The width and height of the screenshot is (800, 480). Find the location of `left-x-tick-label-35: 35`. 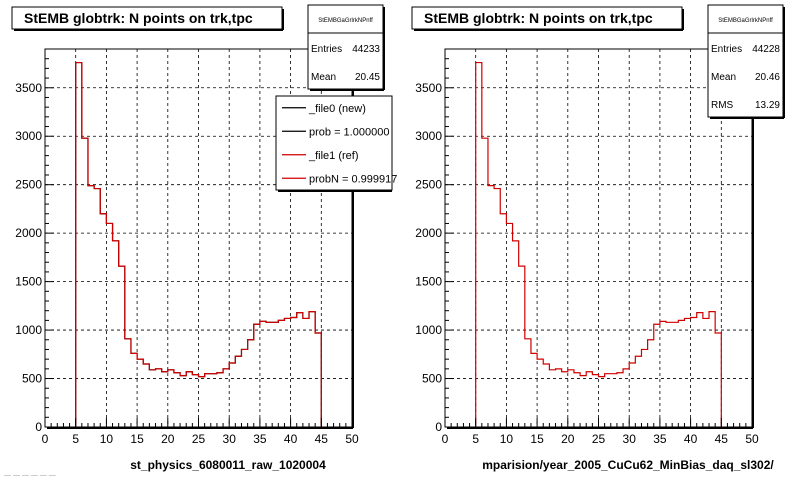

left-x-tick-label-35: 35 is located at coordinates (260, 439).